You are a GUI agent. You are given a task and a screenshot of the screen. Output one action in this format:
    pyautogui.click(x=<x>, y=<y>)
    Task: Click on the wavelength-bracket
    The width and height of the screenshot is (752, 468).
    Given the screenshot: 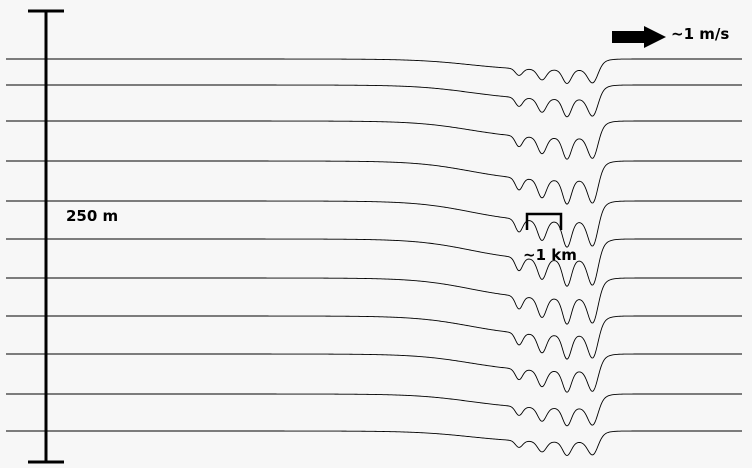 What is the action you would take?
    pyautogui.click(x=544, y=221)
    